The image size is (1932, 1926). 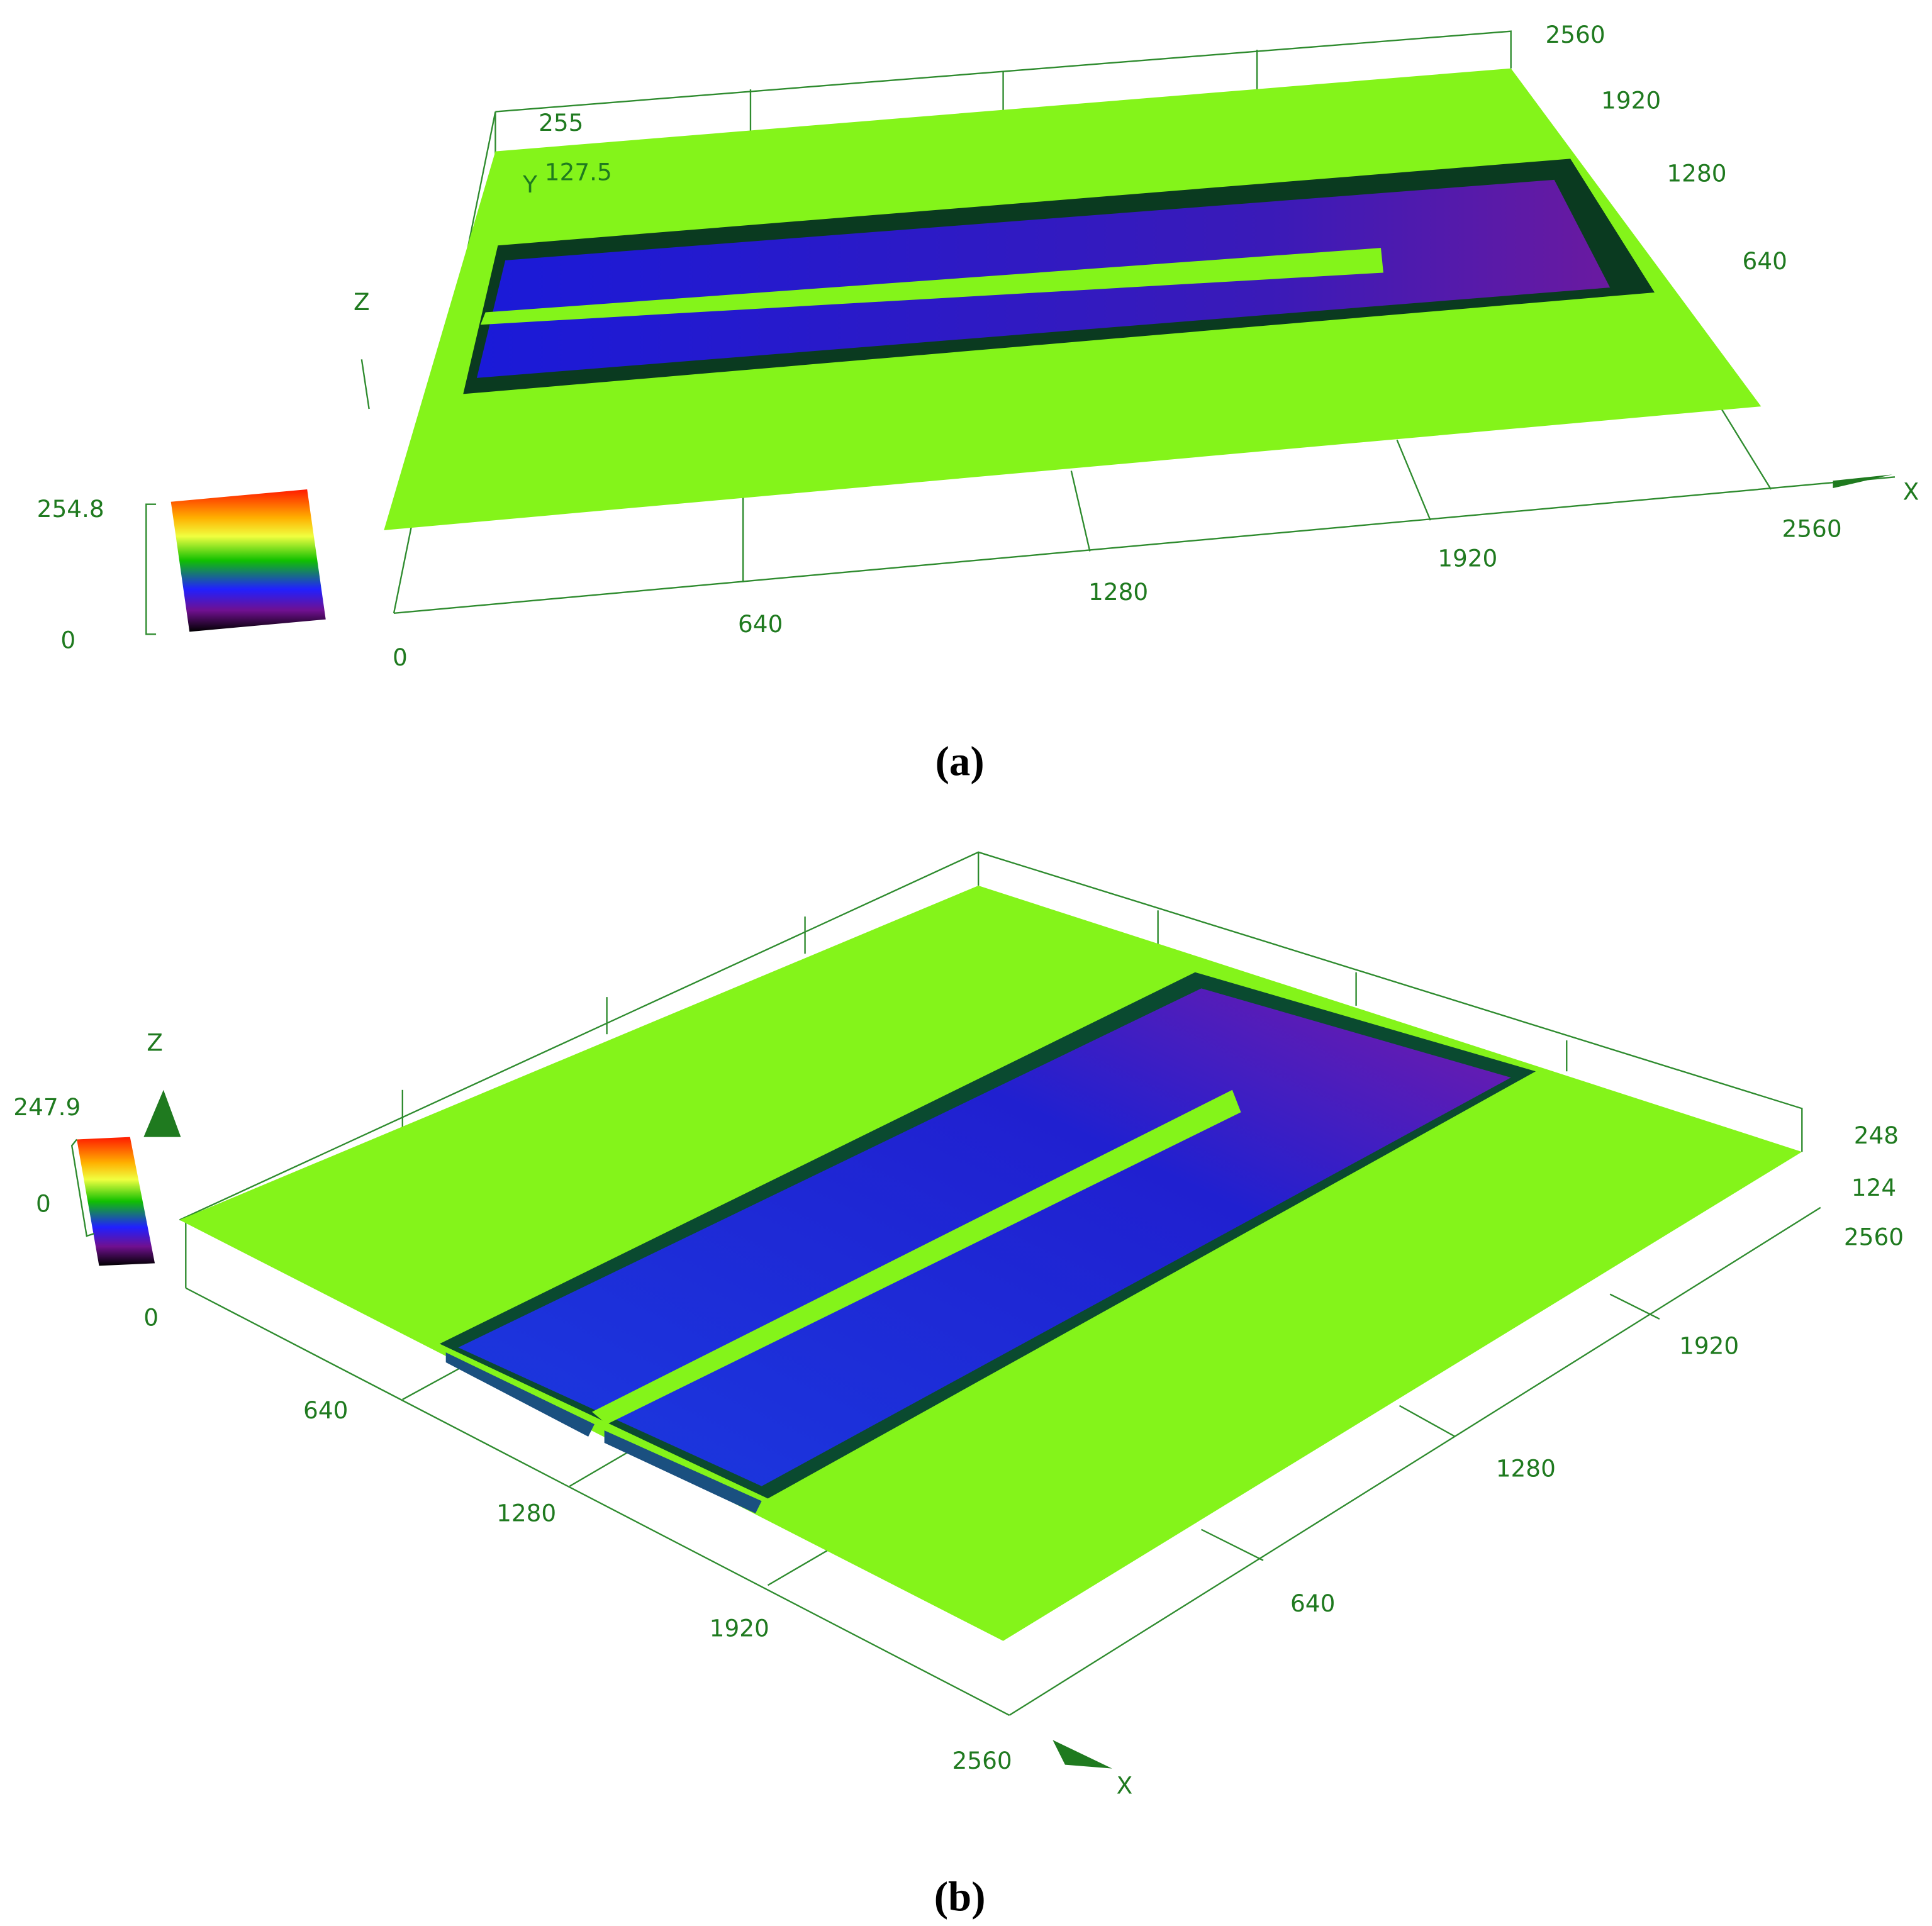 I want to click on z-tick-label: 255, so click(x=561, y=122).